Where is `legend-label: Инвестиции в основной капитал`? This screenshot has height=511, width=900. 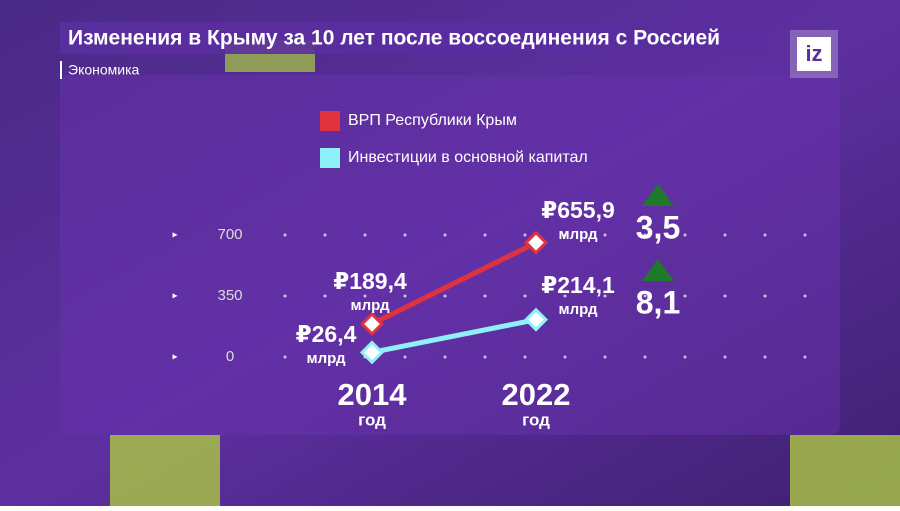
legend-label: Инвестиции в основной капитал is located at coordinates (468, 157).